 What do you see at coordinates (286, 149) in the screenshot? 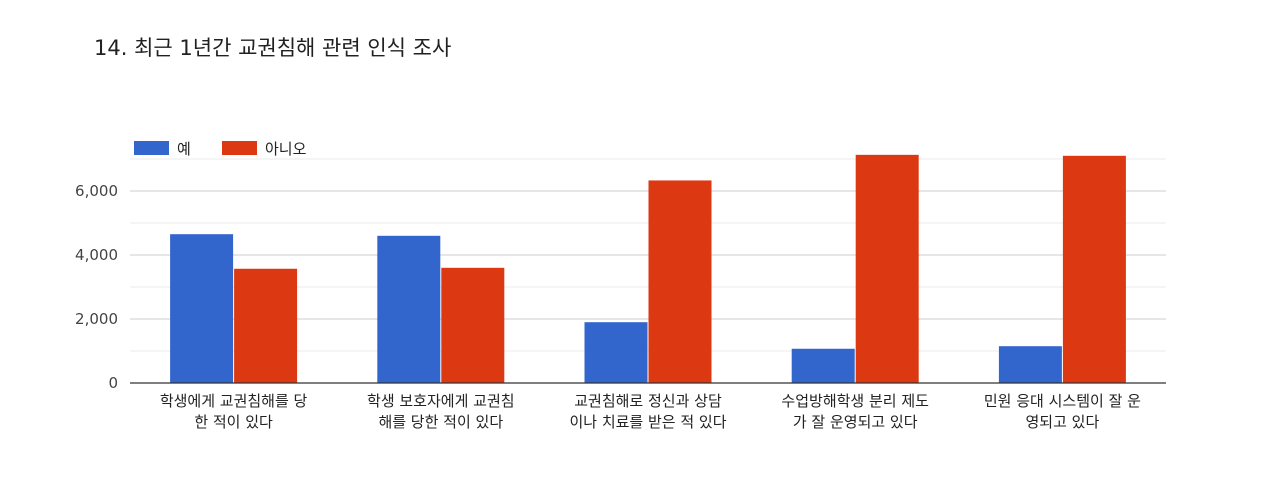
I see `legend-label: 아니오` at bounding box center [286, 149].